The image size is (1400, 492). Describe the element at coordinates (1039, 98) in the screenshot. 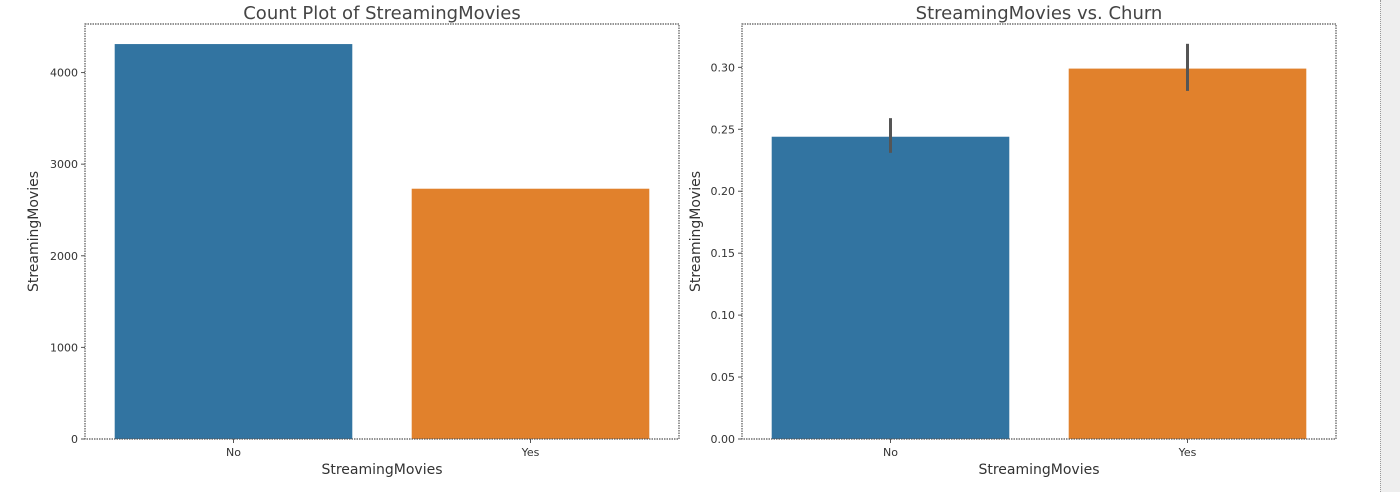

I see `errorbar-group` at that location.